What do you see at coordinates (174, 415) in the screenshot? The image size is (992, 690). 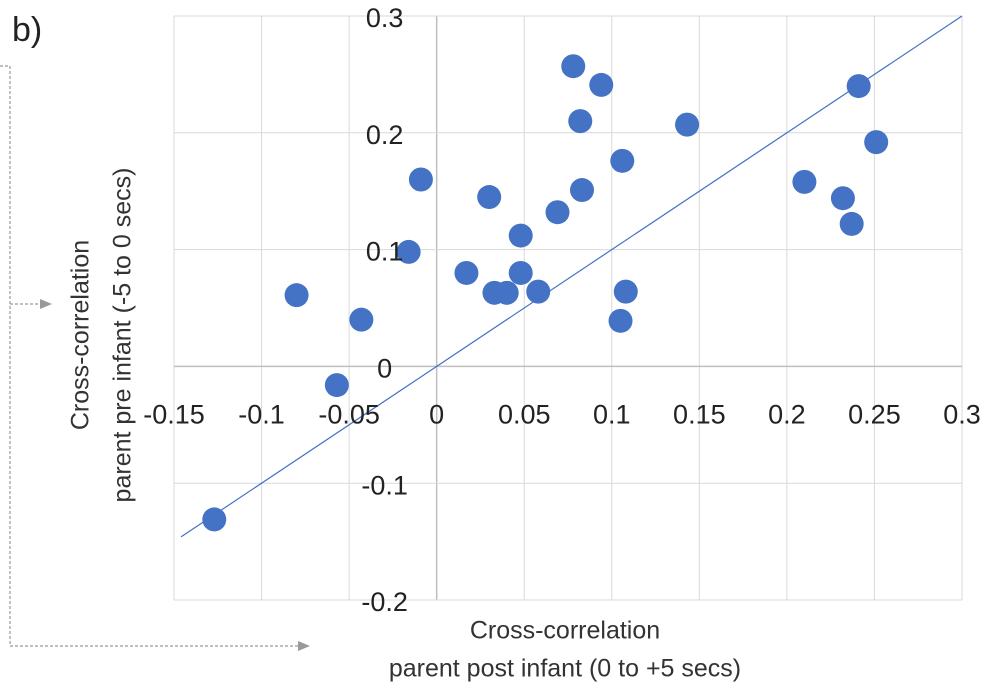 I see `x-tick-label: -0.15` at bounding box center [174, 415].